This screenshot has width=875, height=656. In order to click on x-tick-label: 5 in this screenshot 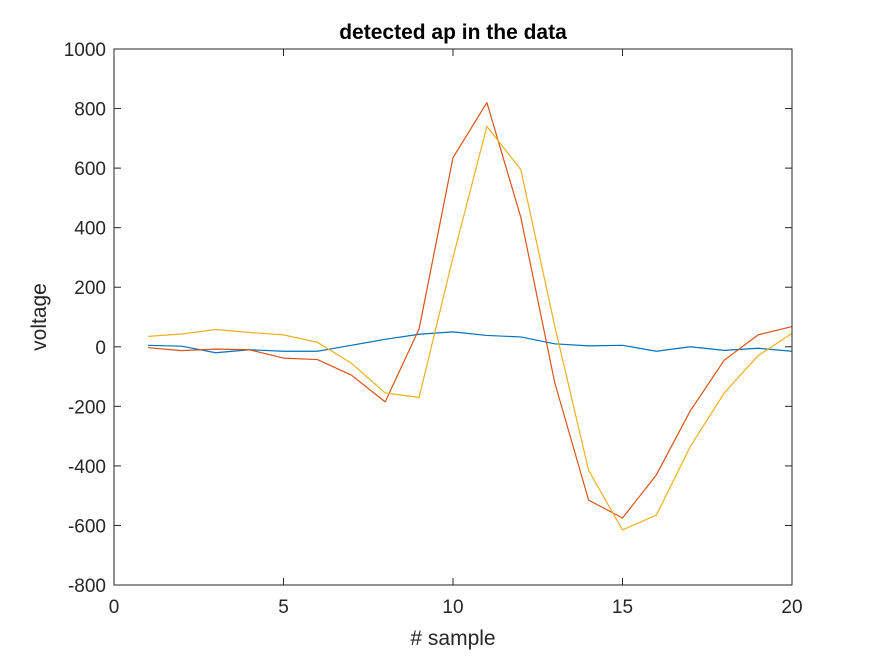, I will do `click(283, 607)`.